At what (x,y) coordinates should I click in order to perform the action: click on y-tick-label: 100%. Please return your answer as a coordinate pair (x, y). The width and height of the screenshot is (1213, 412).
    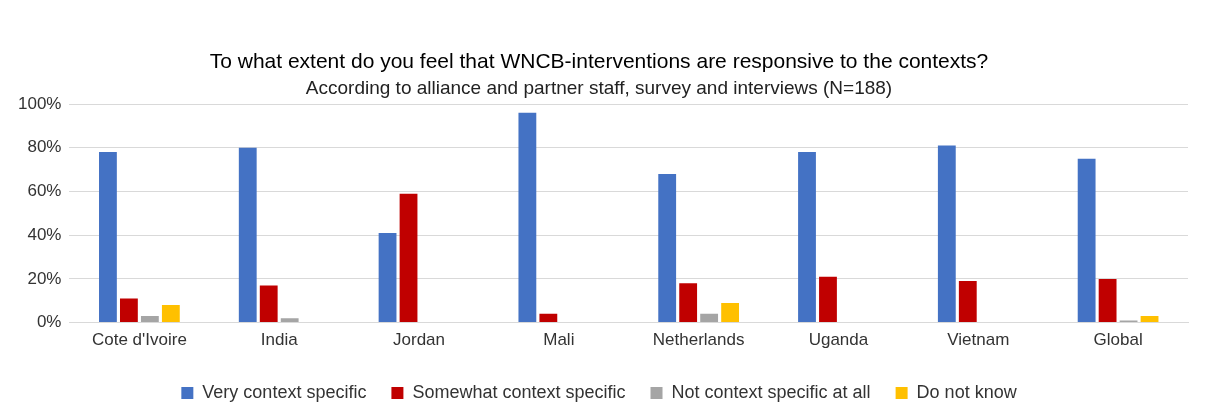
    Looking at the image, I should click on (40, 103).